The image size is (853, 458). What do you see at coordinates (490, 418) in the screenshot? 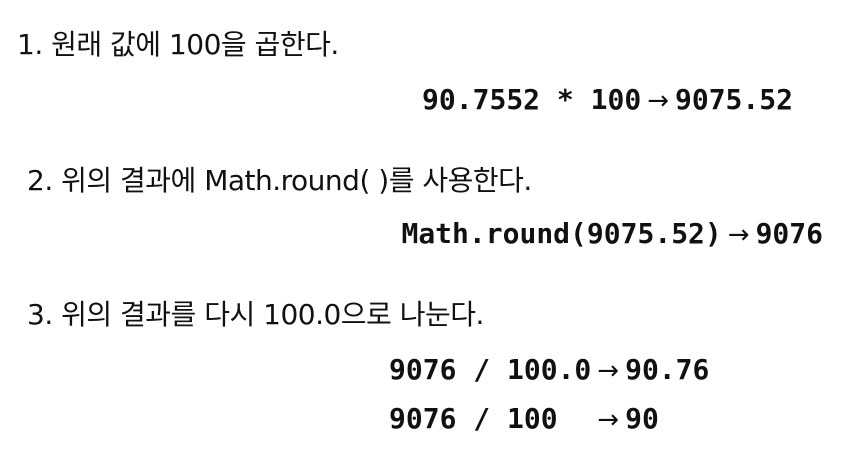
I see `code-expression: 9076 / 100` at bounding box center [490, 418].